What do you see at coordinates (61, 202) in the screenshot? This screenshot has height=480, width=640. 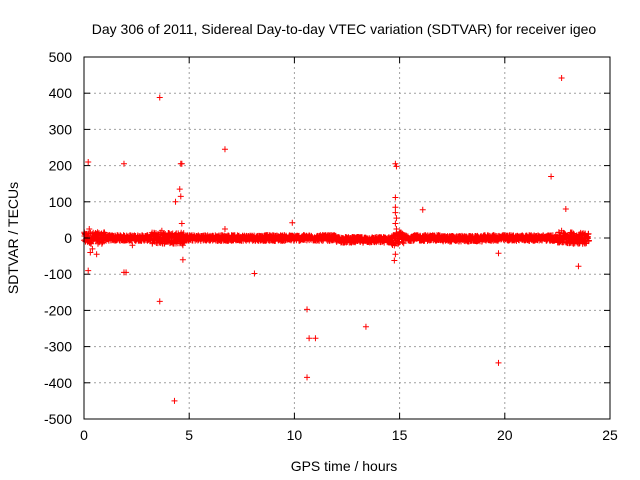 I see `y-tick-label: 100` at bounding box center [61, 202].